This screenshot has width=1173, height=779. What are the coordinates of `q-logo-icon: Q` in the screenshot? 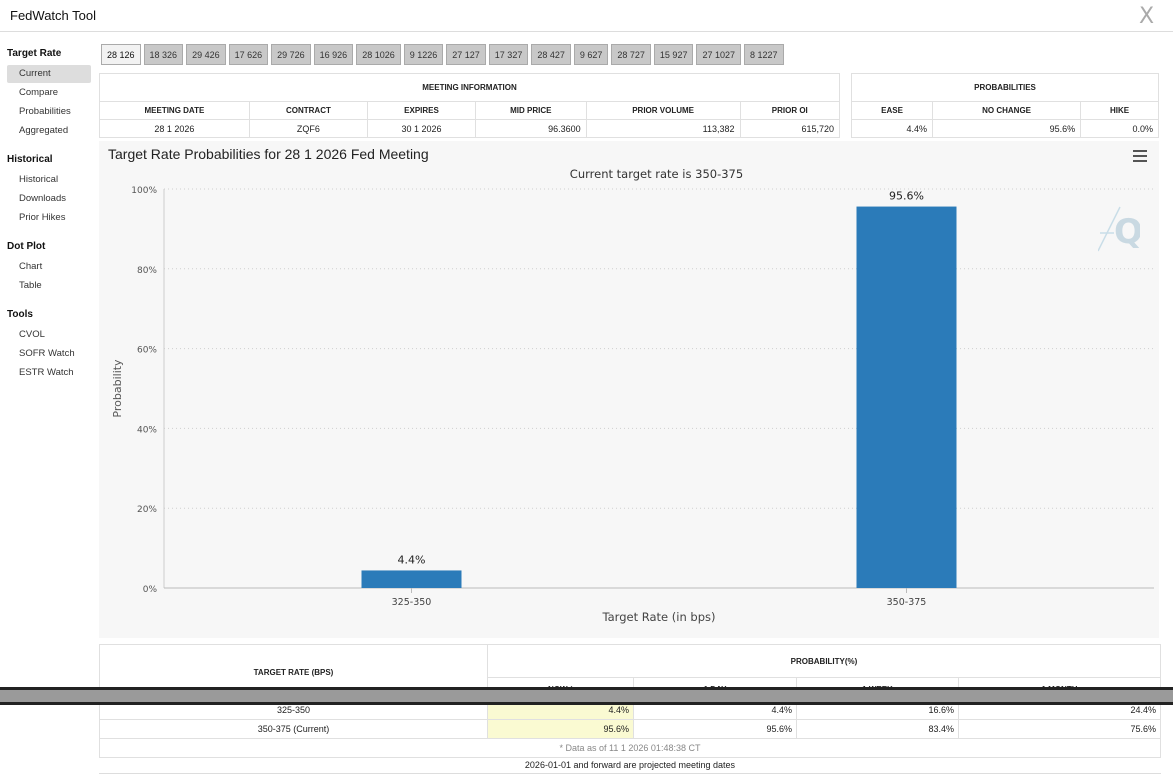 It's located at (1119, 229).